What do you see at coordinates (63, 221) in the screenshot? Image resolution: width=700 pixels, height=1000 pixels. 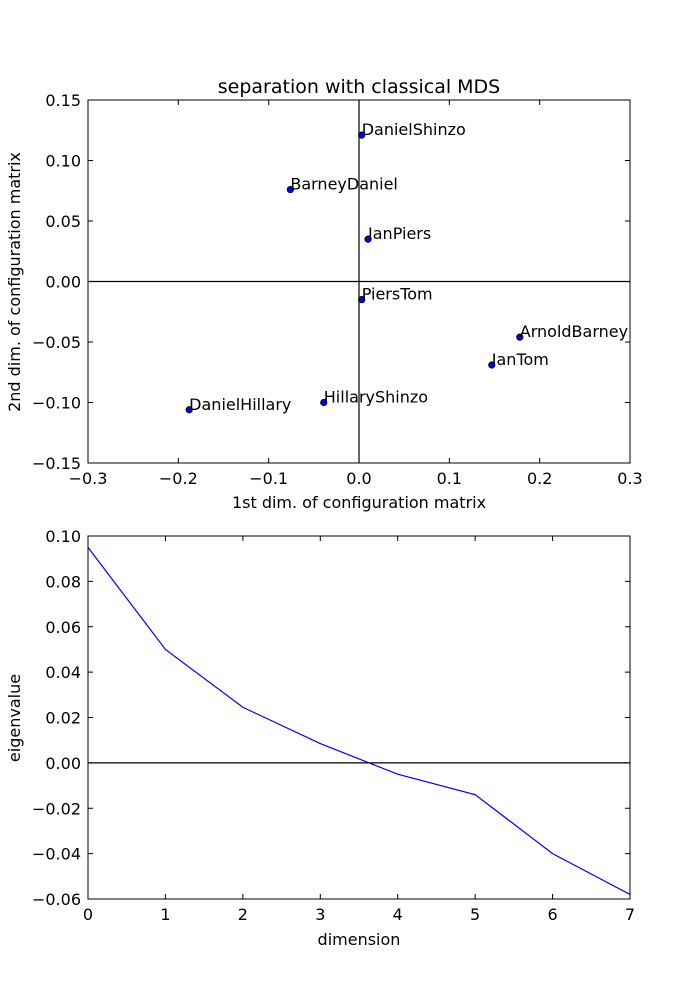 I see `y-tick-label: 0.05` at bounding box center [63, 221].